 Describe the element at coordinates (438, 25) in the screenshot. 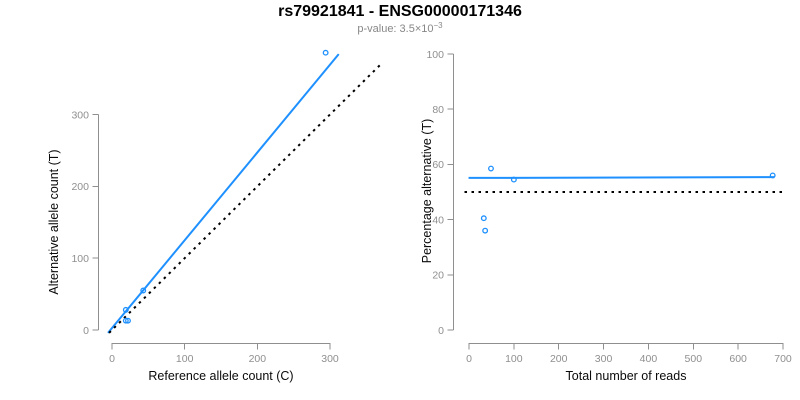

I see `p-value-exponent: −3` at that location.